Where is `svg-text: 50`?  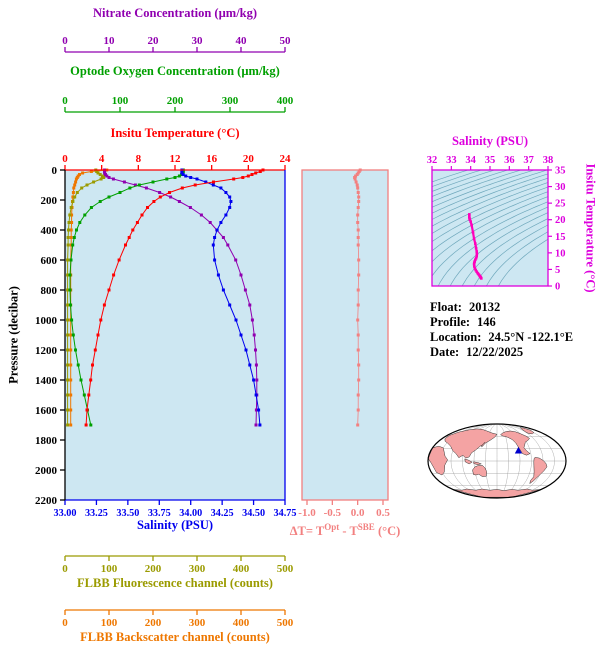
svg-text: 50 is located at coordinates (286, 41).